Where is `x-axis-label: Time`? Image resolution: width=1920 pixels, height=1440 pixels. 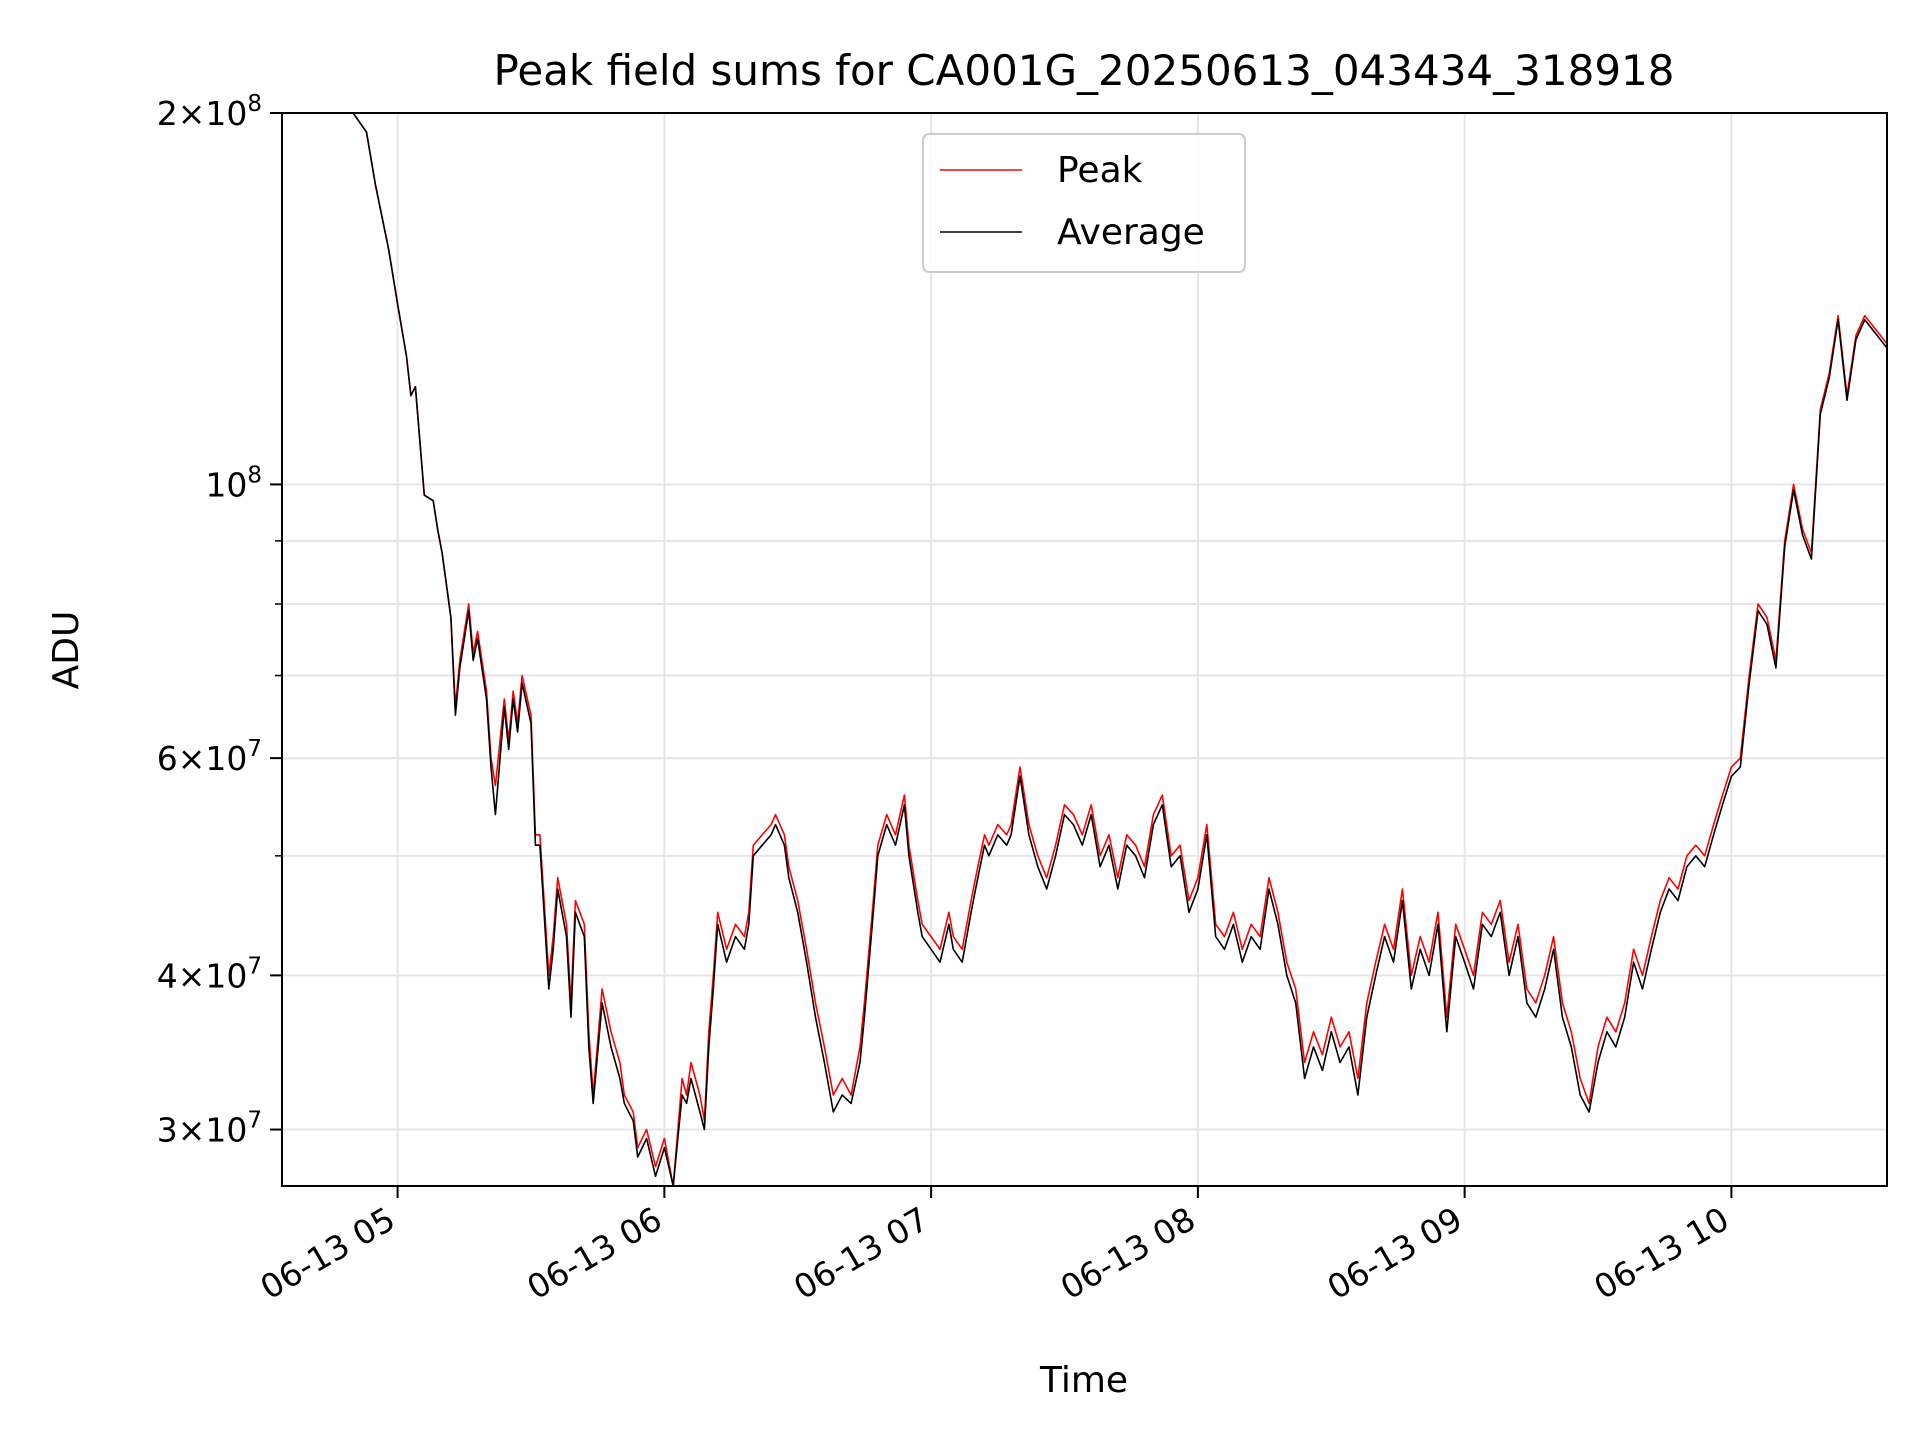
x-axis-label: Time is located at coordinates (1083, 1380).